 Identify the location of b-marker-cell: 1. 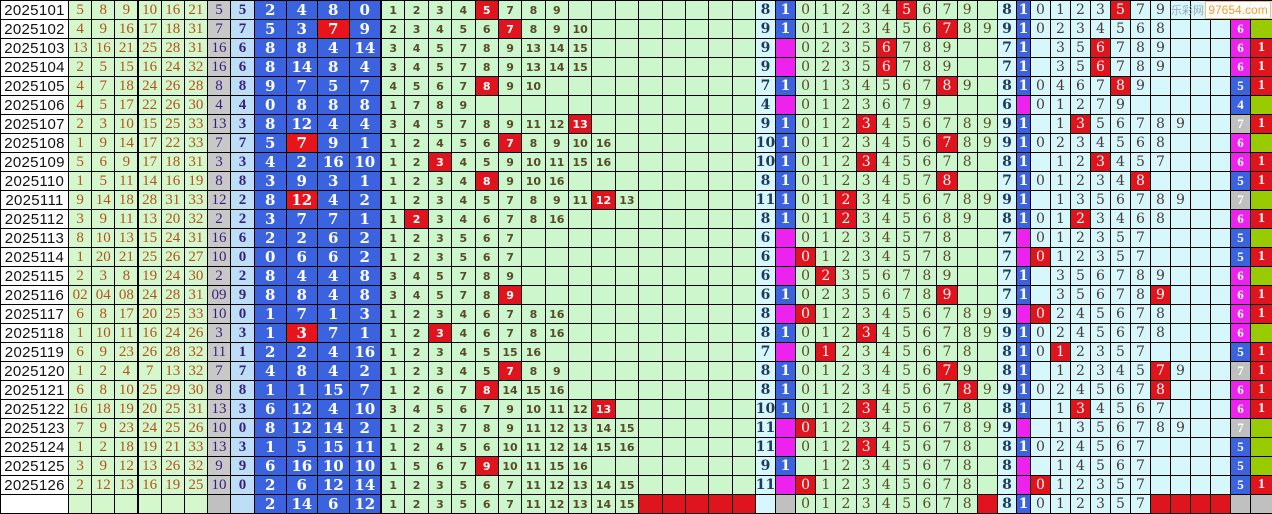
(785, 124).